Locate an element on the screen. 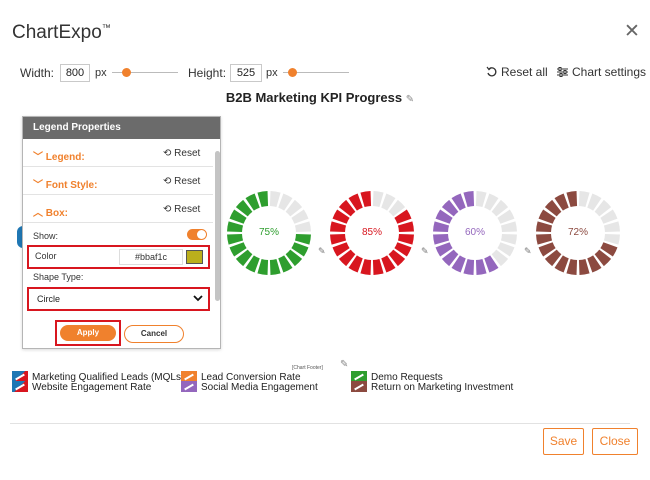 This screenshot has width=650, height=480. color-hex-input is located at coordinates (151, 257).